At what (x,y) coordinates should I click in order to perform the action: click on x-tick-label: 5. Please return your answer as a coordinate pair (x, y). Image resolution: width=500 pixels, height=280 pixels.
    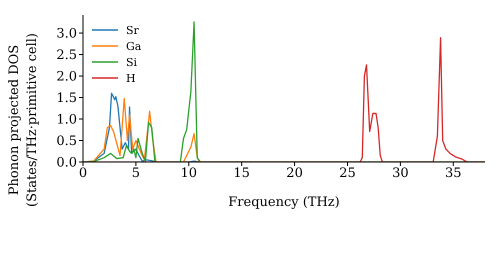
    Looking at the image, I should click on (136, 174).